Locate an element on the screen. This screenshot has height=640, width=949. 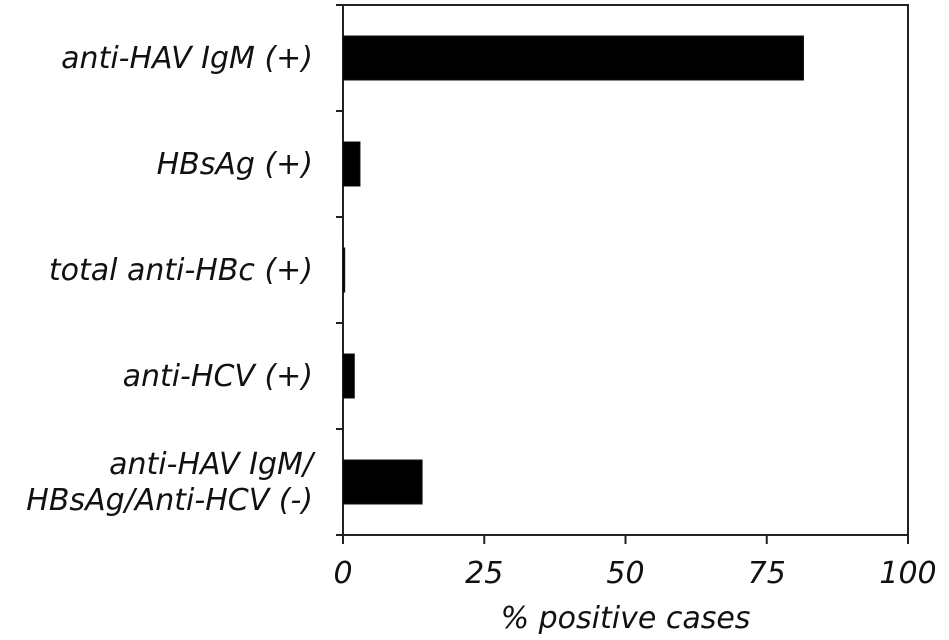
category-label: HBsAg (+) is located at coordinates (235, 164).